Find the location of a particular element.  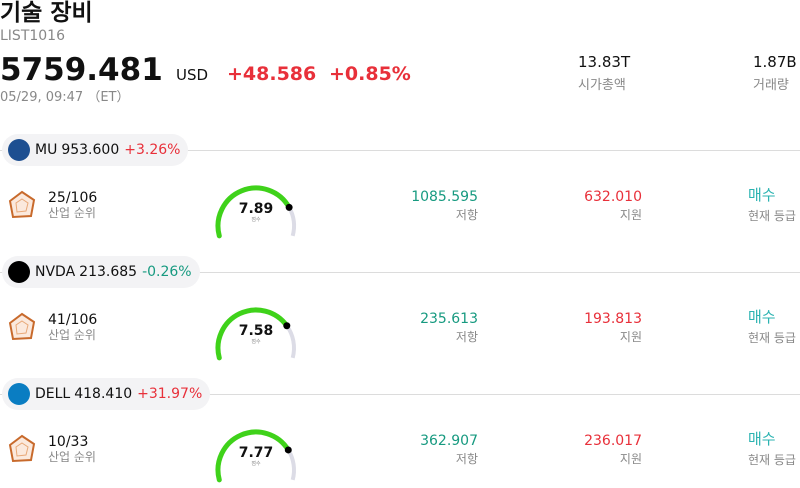

stat-value: 1.87B is located at coordinates (775, 62).